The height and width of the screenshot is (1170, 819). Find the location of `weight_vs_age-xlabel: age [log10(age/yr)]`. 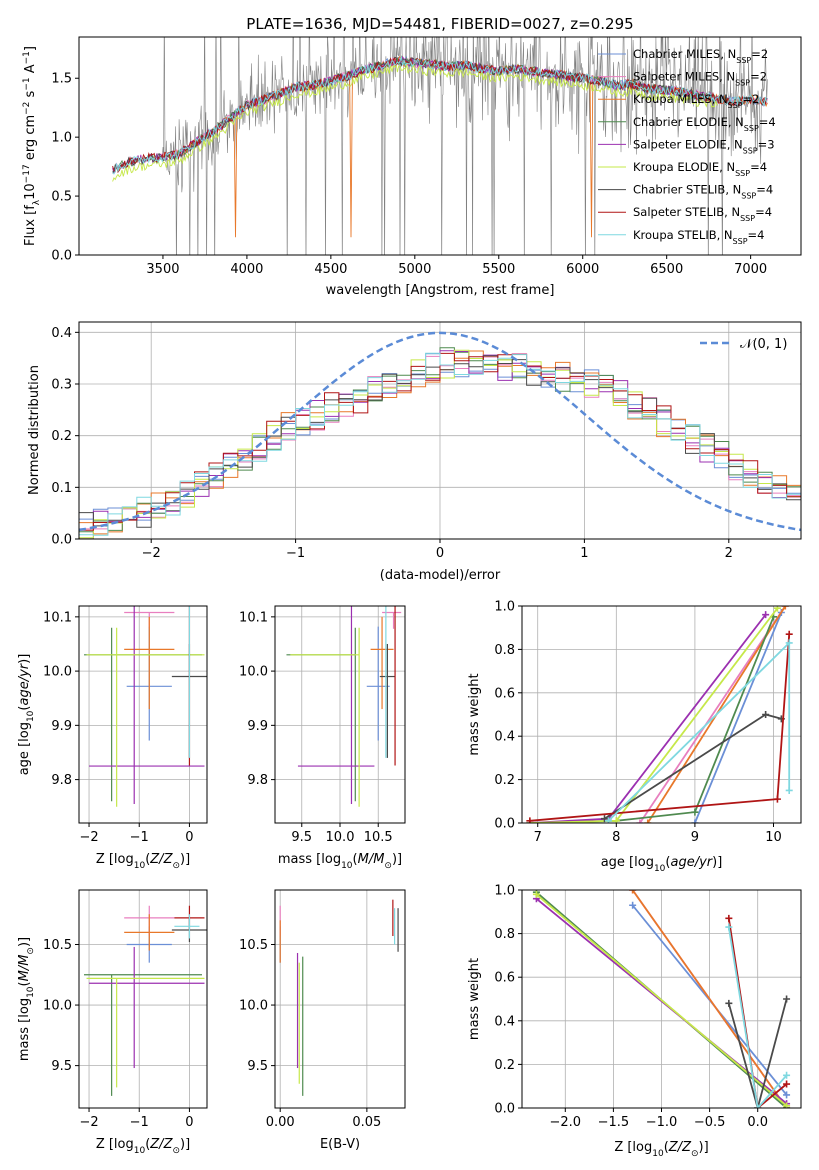

weight_vs_age-xlabel: age [log10(age/yr)] is located at coordinates (662, 864).